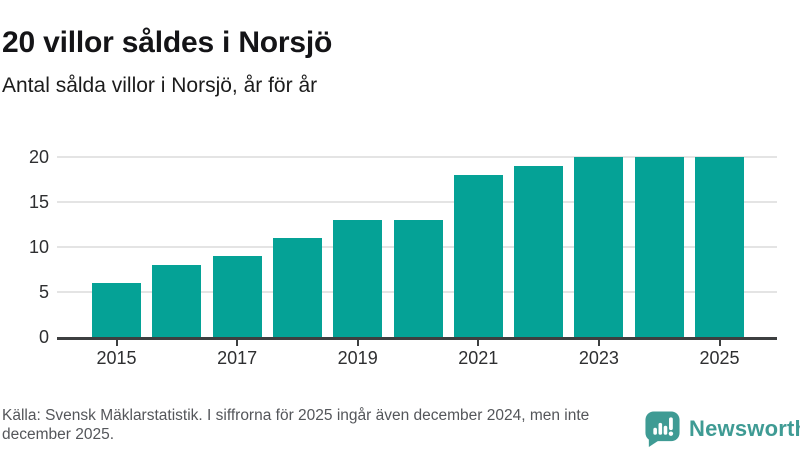 The image size is (800, 450). Describe the element at coordinates (358, 278) in the screenshot. I see `bar-2019` at that location.